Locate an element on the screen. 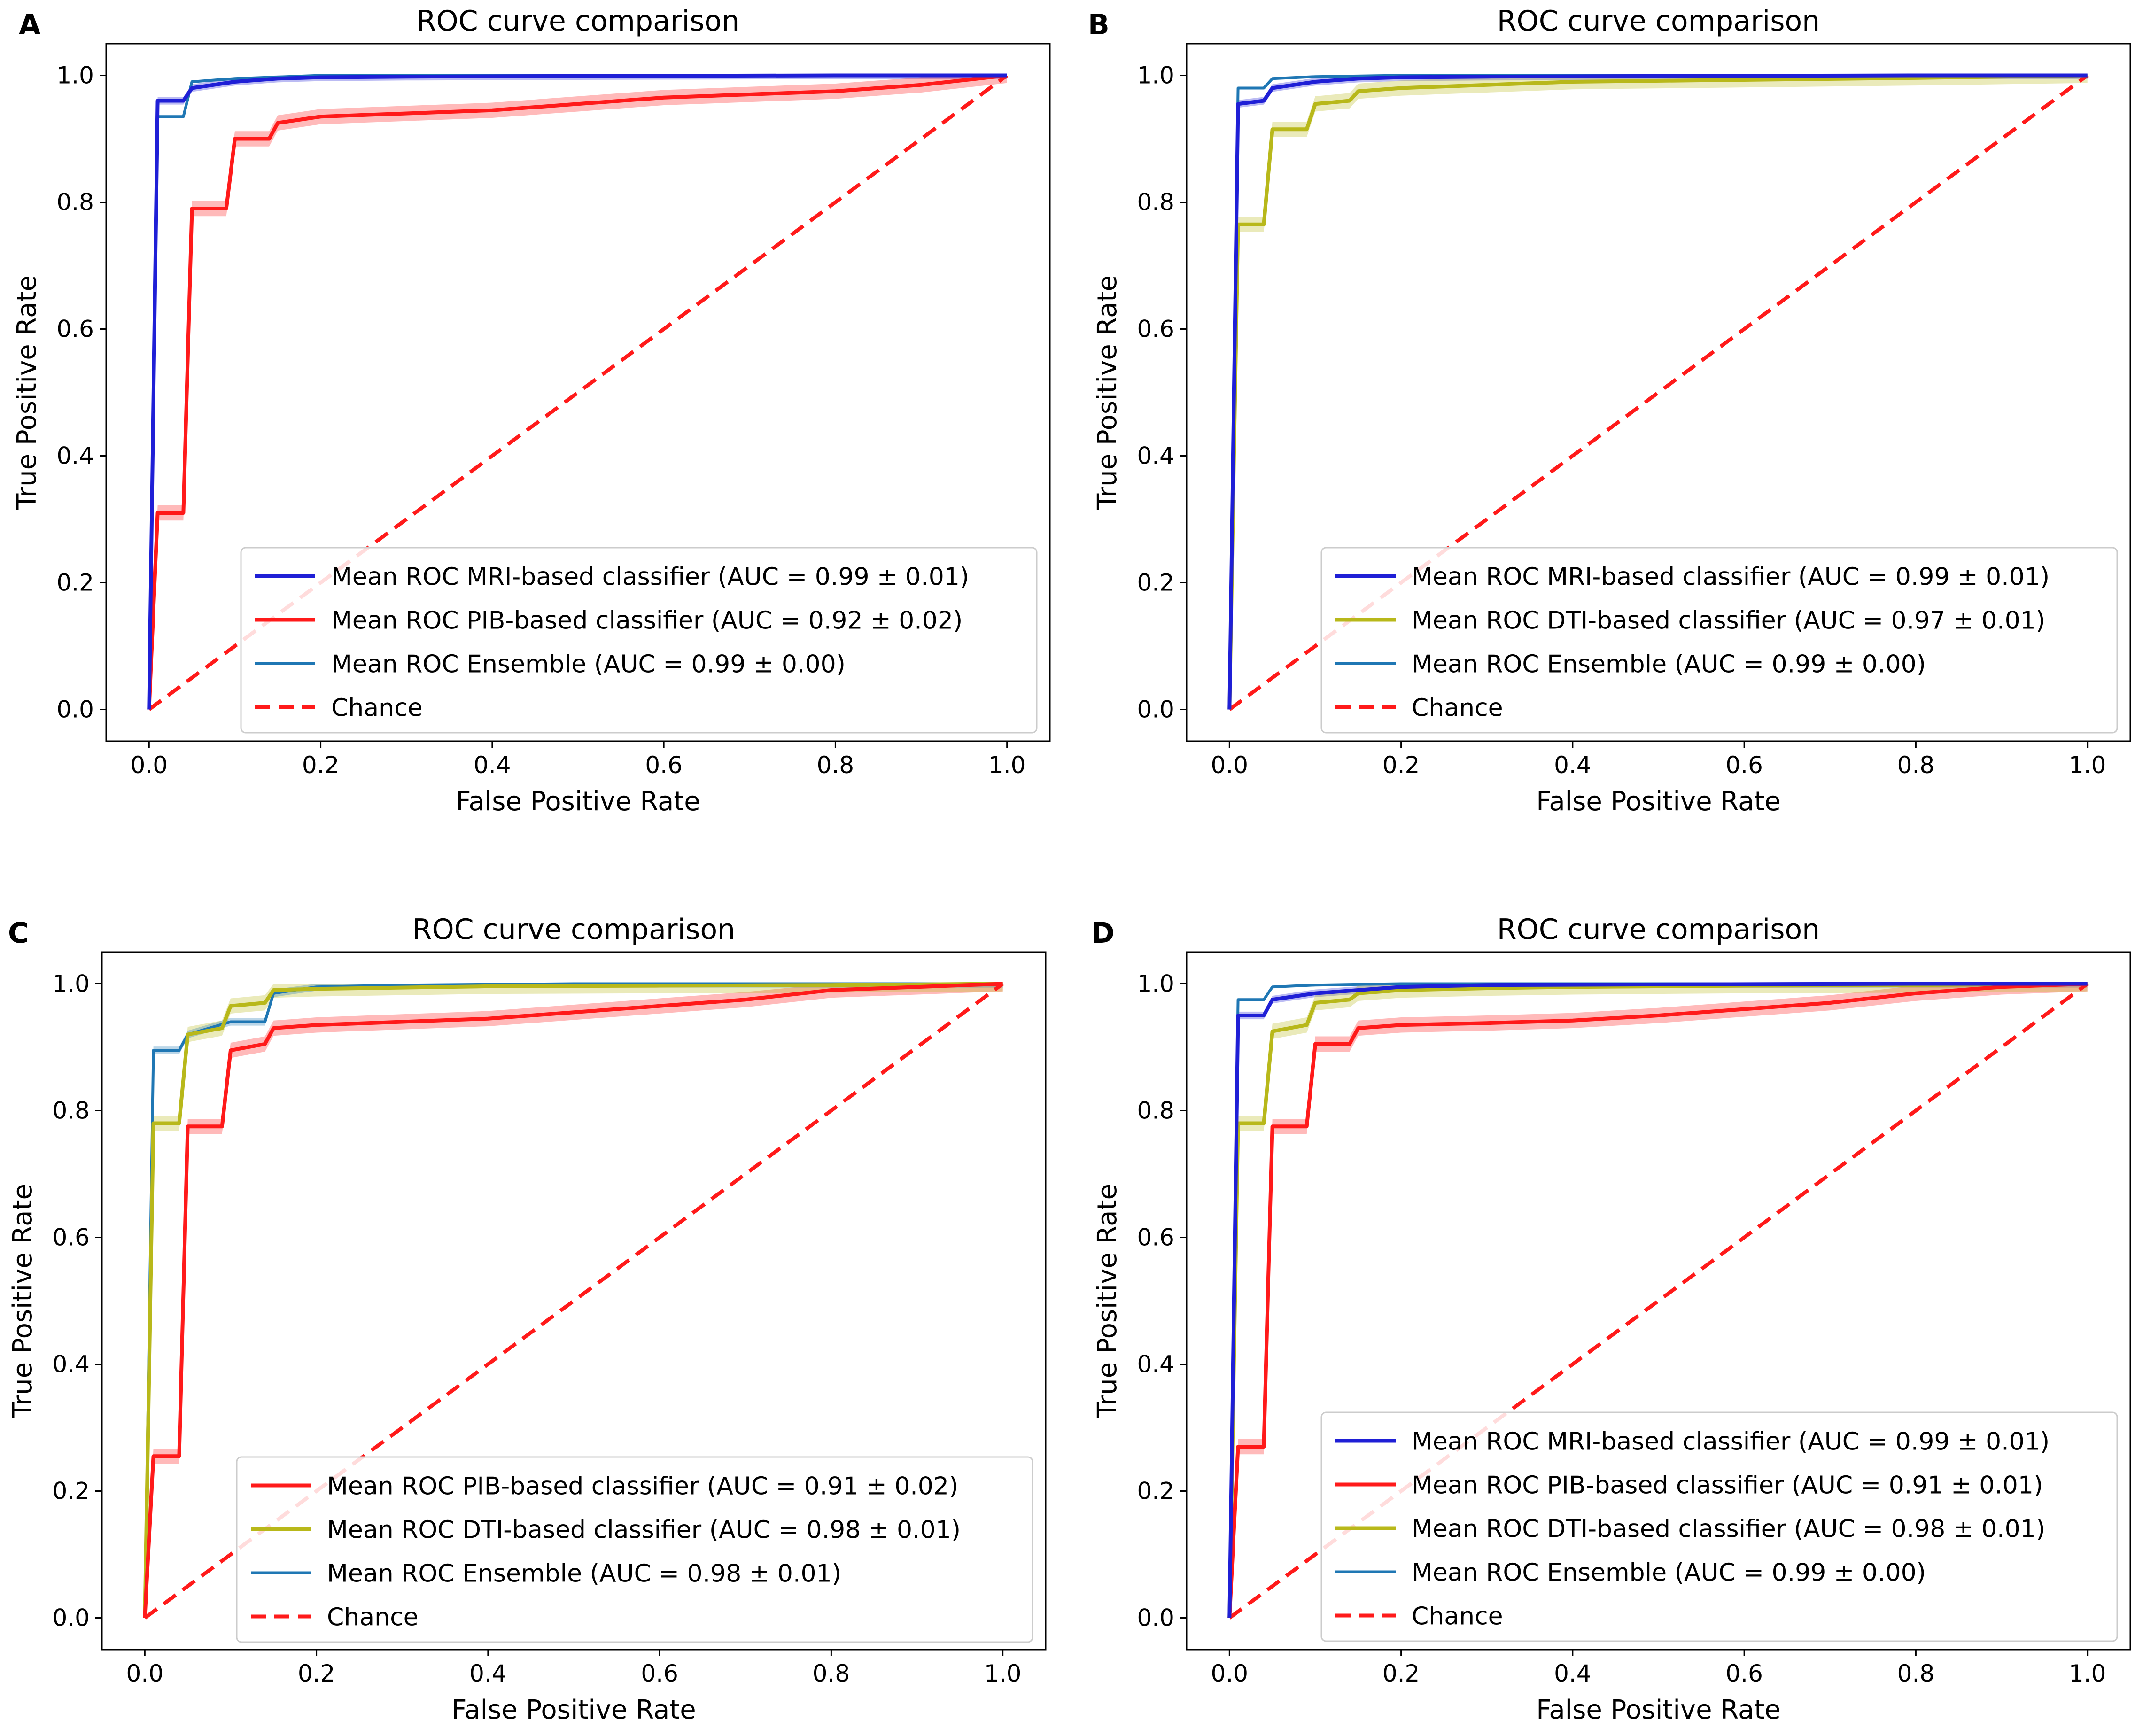 The width and height of the screenshot is (2143, 1736). series-line-ens is located at coordinates (573, 1300).